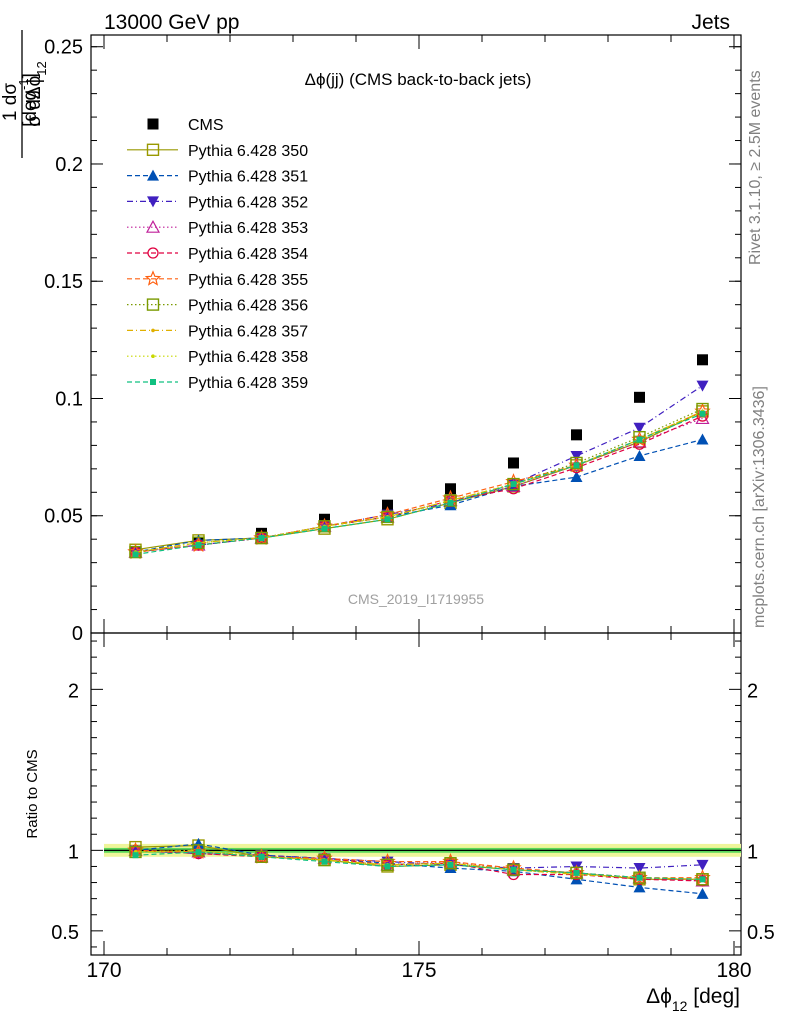 The height and width of the screenshot is (1024, 786). I want to click on legend-label: Pythia 6.428 357, so click(248, 331).